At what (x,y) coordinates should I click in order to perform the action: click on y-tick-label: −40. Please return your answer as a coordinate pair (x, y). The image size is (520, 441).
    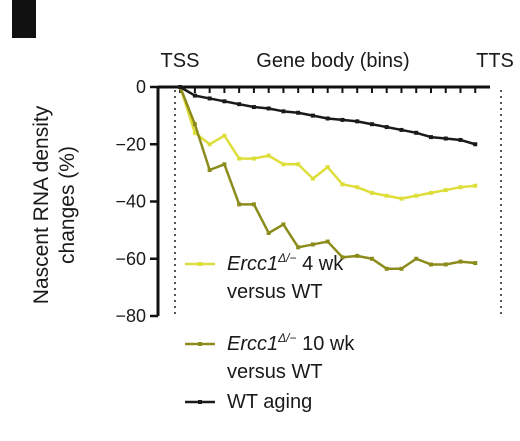
    Looking at the image, I should click on (130, 202).